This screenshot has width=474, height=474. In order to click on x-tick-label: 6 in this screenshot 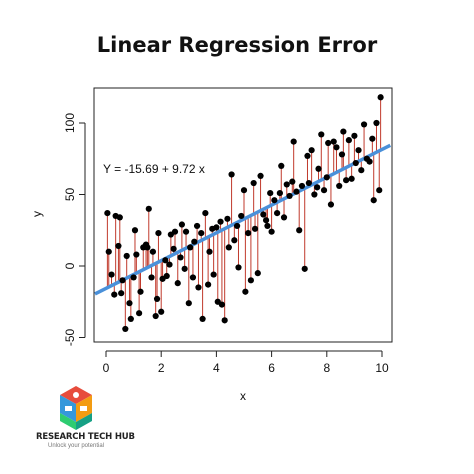, I will do `click(271, 368)`.